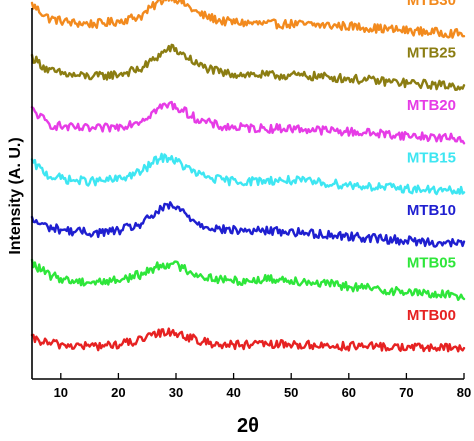 The image size is (474, 441). I want to click on series-line-mtb25, so click(248, 67).